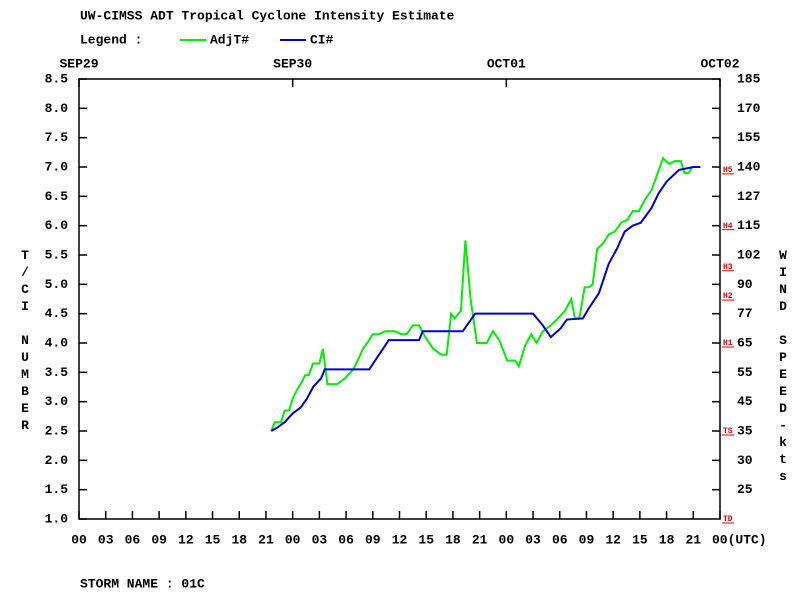 The image size is (800, 600). Describe the element at coordinates (728, 226) in the screenshot. I see `category-label: H4` at that location.